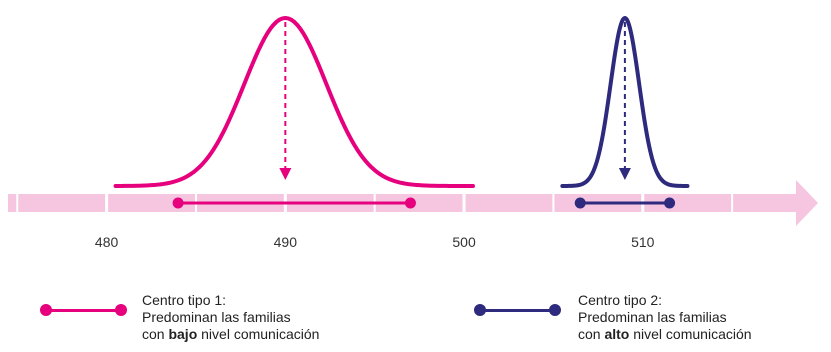 This screenshot has height=352, width=831. I want to click on tick-label-500: 500, so click(464, 242).